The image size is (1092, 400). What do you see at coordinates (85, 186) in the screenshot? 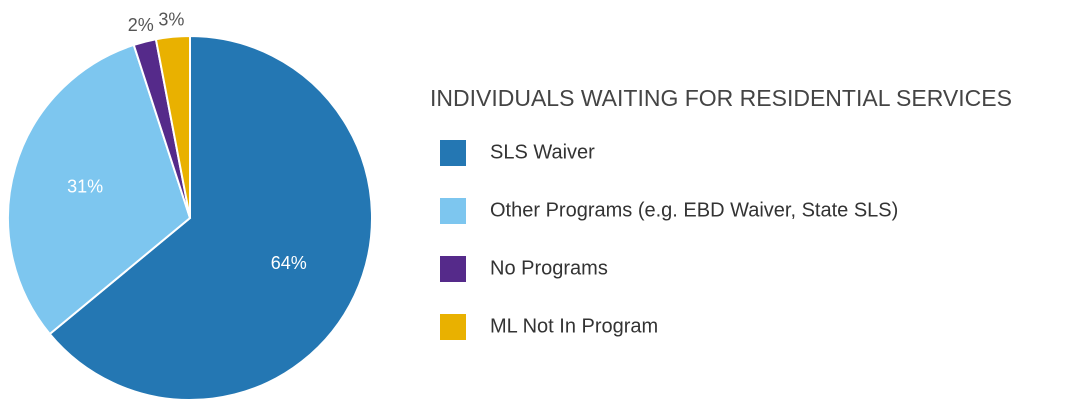
I see `slice-label: 31%` at bounding box center [85, 186].